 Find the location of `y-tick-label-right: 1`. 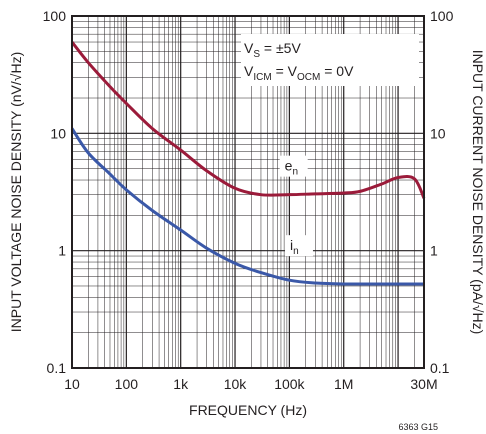

y-tick-label-right: 1 is located at coordinates (434, 251).